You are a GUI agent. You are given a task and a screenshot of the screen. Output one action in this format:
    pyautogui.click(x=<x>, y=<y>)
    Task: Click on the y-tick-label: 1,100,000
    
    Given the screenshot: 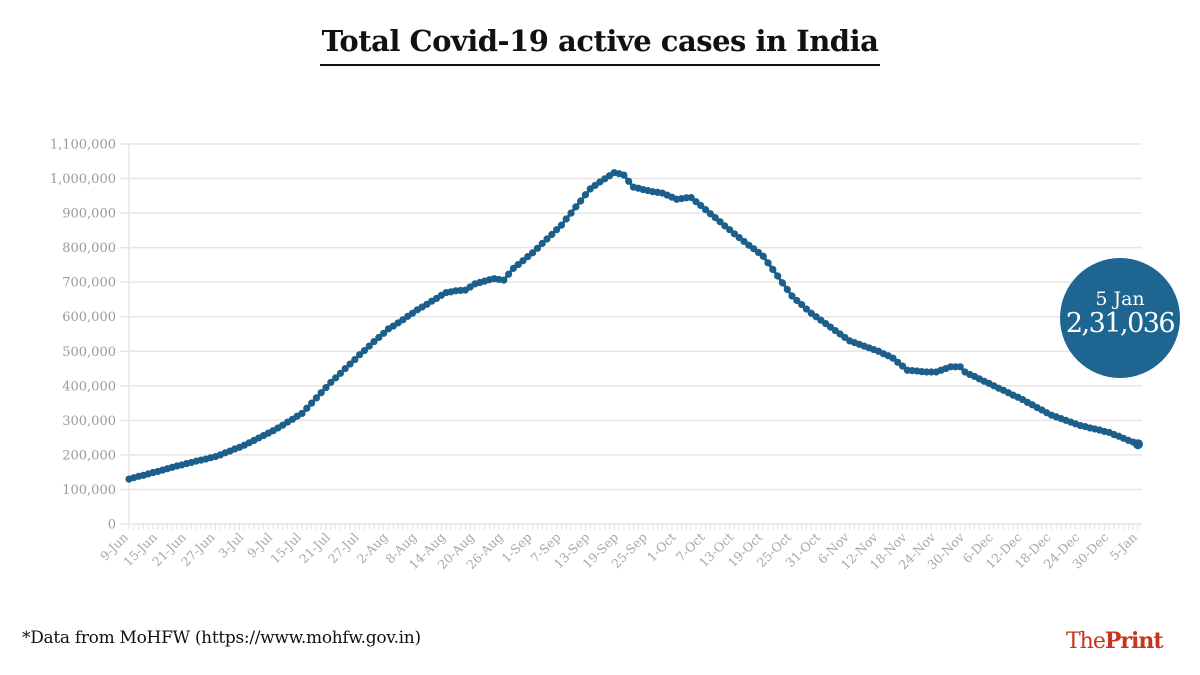 What is the action you would take?
    pyautogui.click(x=83, y=145)
    